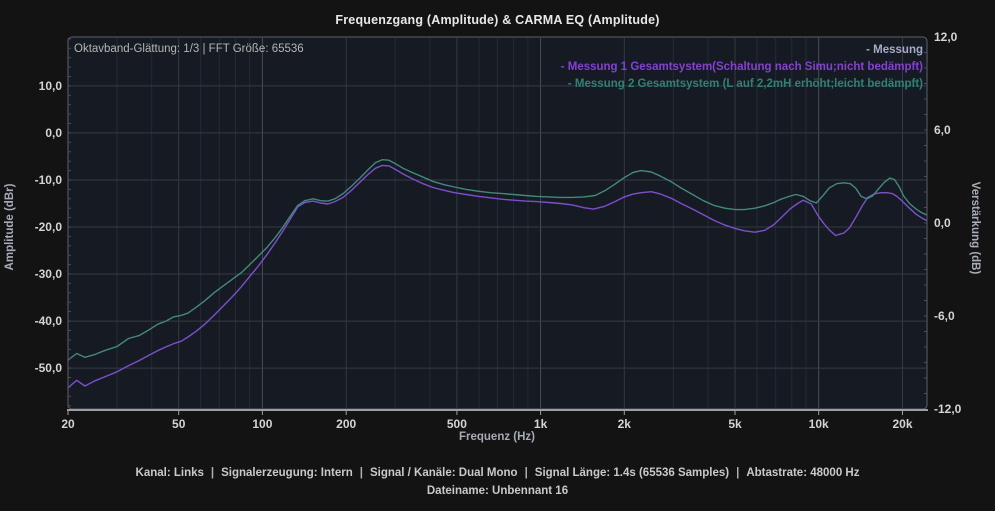 The height and width of the screenshot is (511, 995). Describe the element at coordinates (735, 424) in the screenshot. I see `x-tick-label: 5k` at that location.